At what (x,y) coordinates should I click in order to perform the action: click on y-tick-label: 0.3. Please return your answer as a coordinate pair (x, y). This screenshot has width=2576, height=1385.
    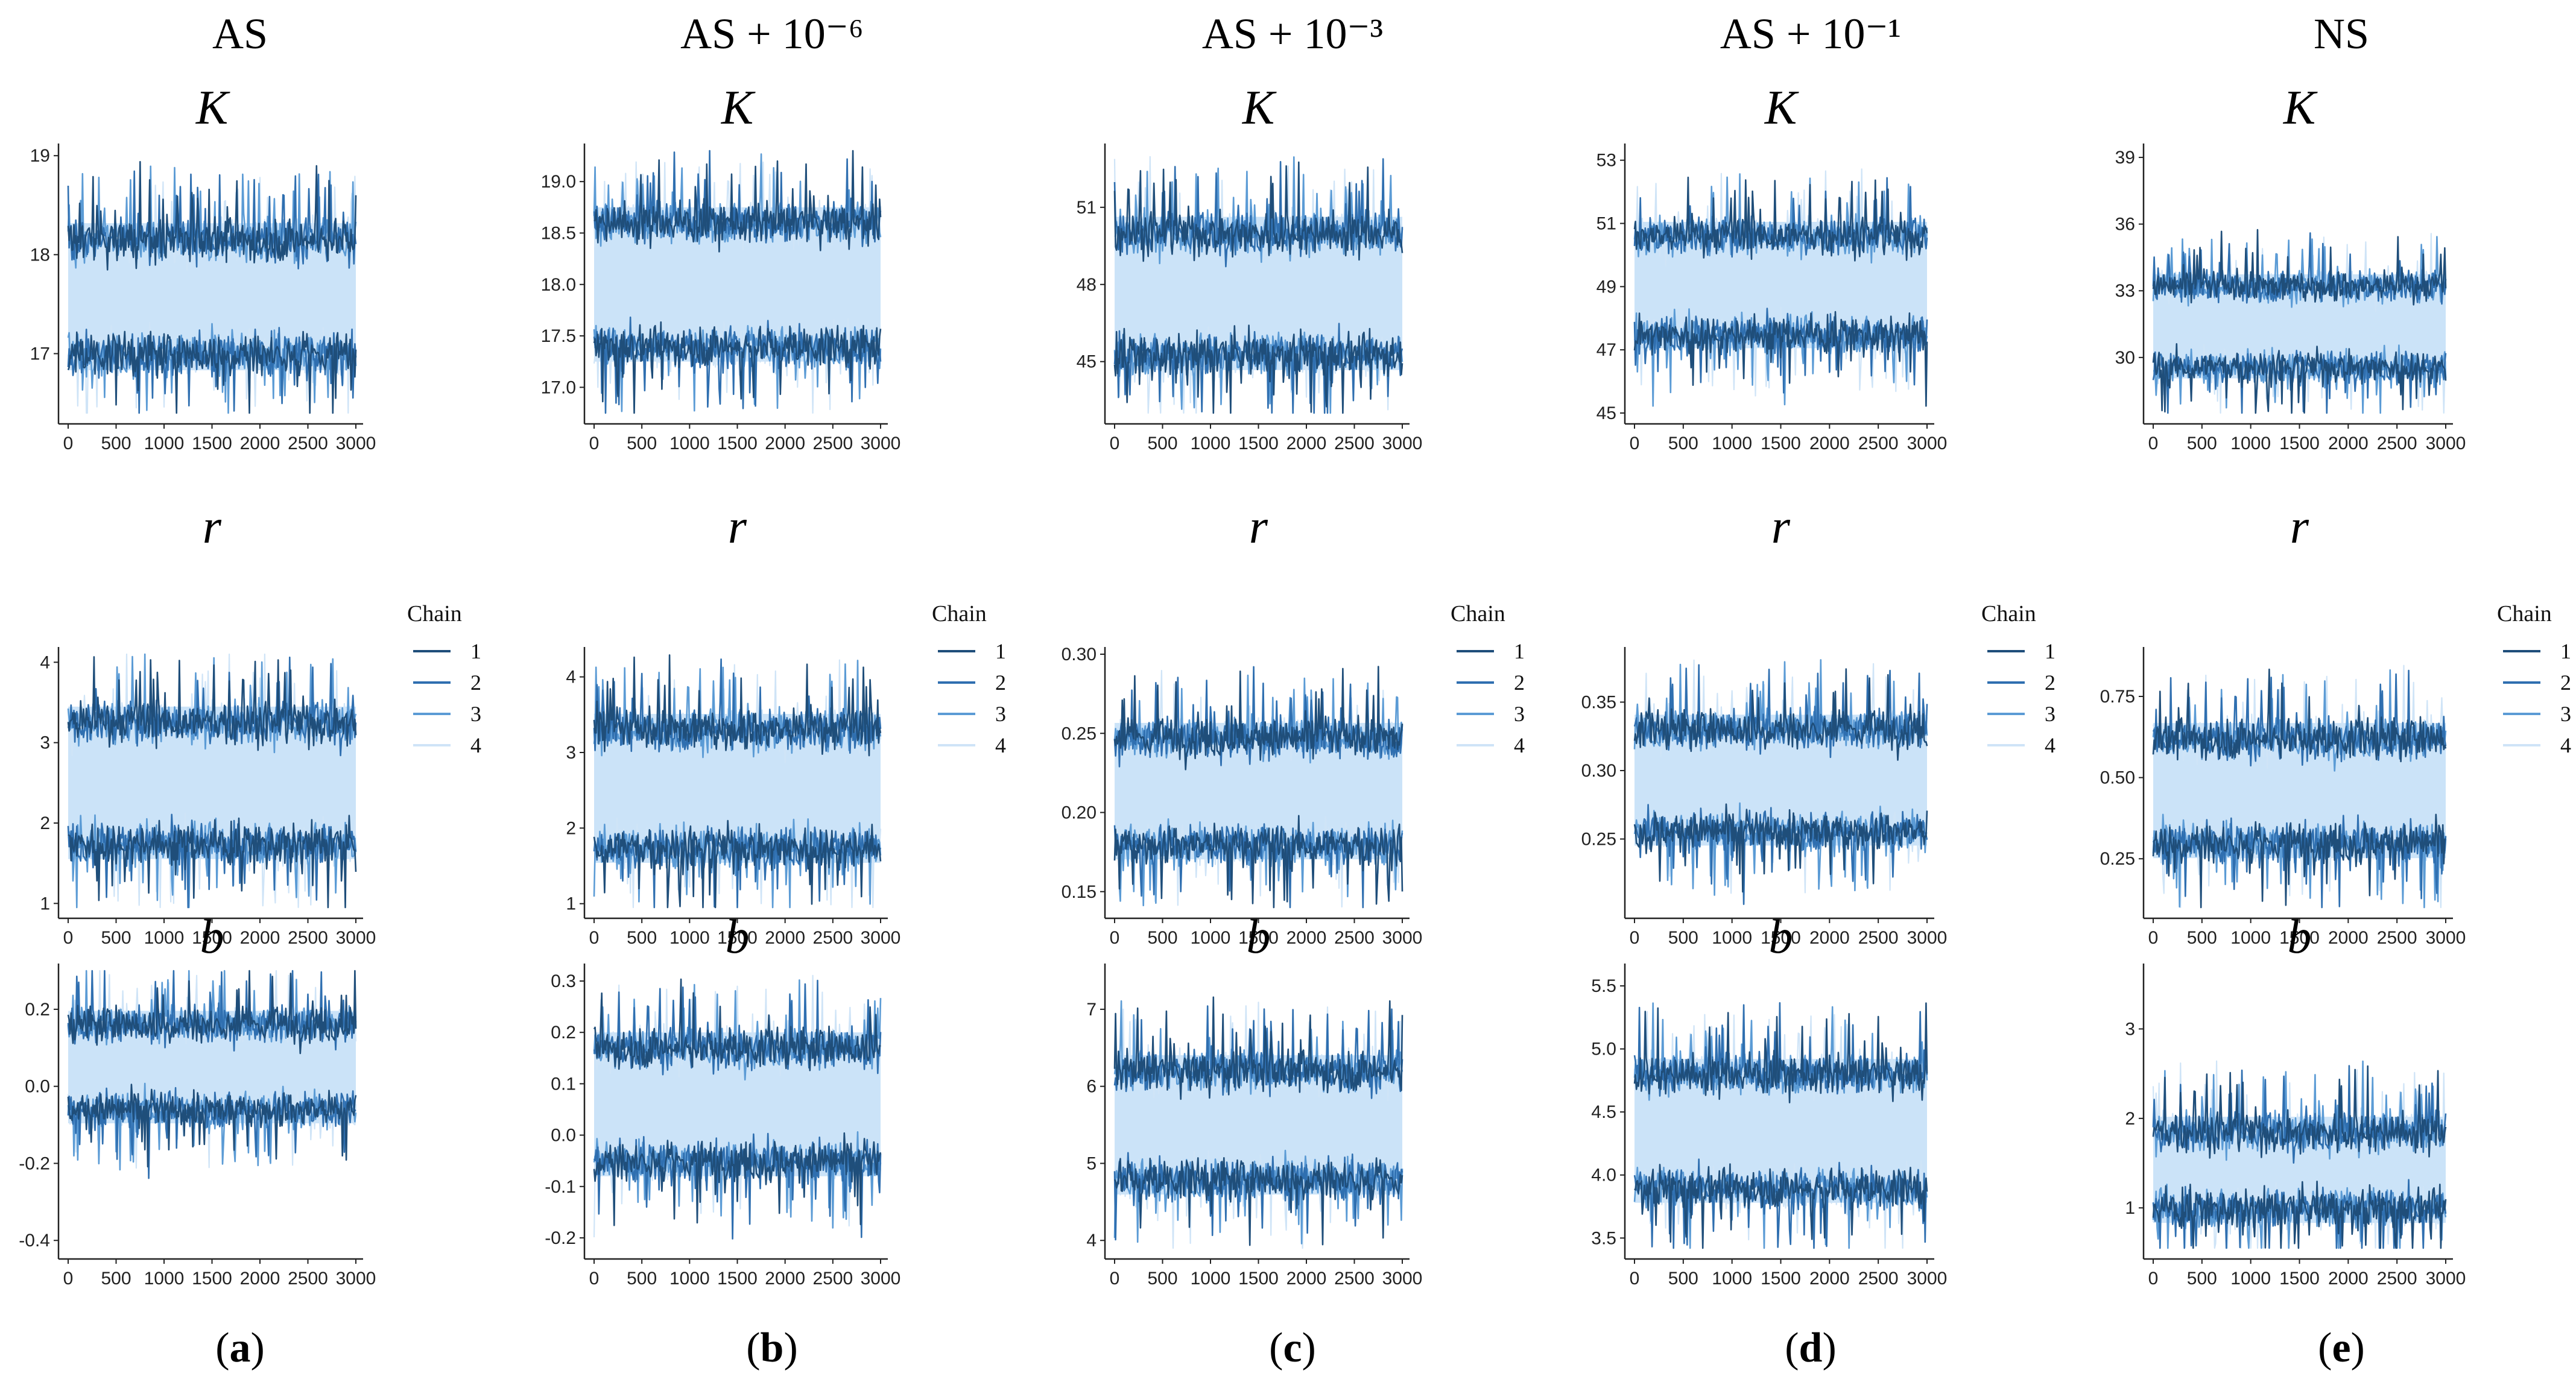
    Looking at the image, I should click on (563, 981).